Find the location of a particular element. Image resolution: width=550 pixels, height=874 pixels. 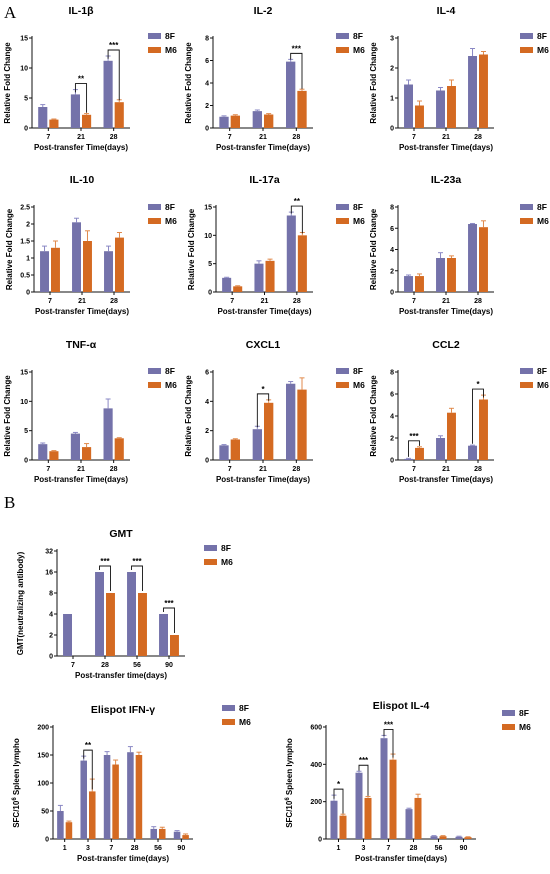

y-tick-label: 32 is located at coordinates (49, 552).